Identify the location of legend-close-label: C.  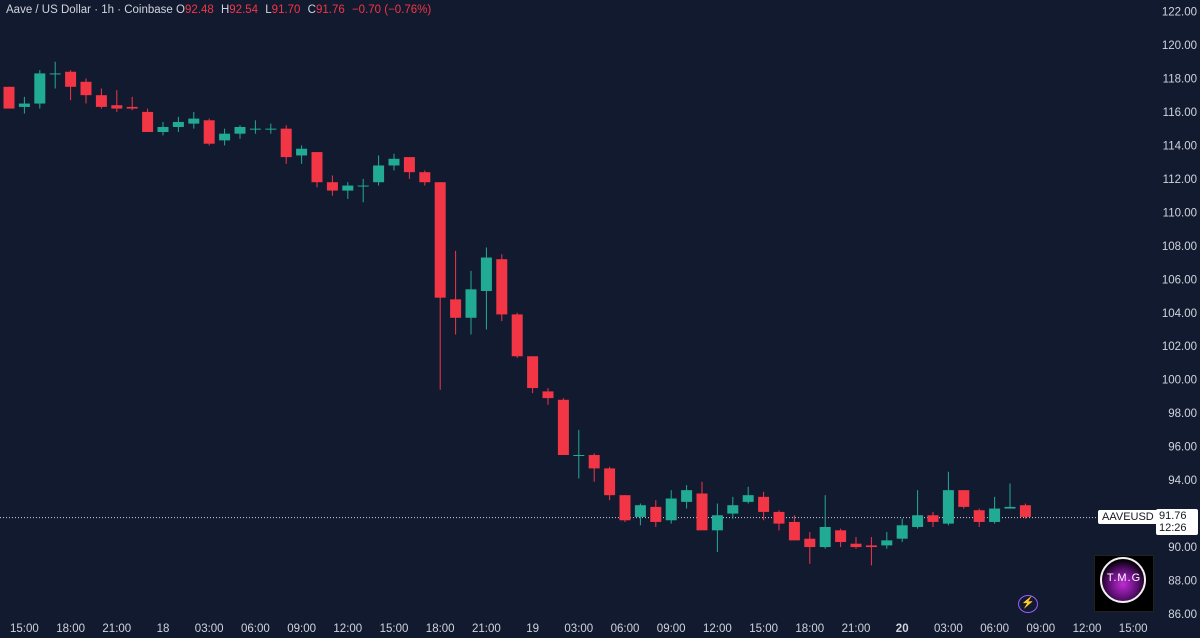
(311, 10).